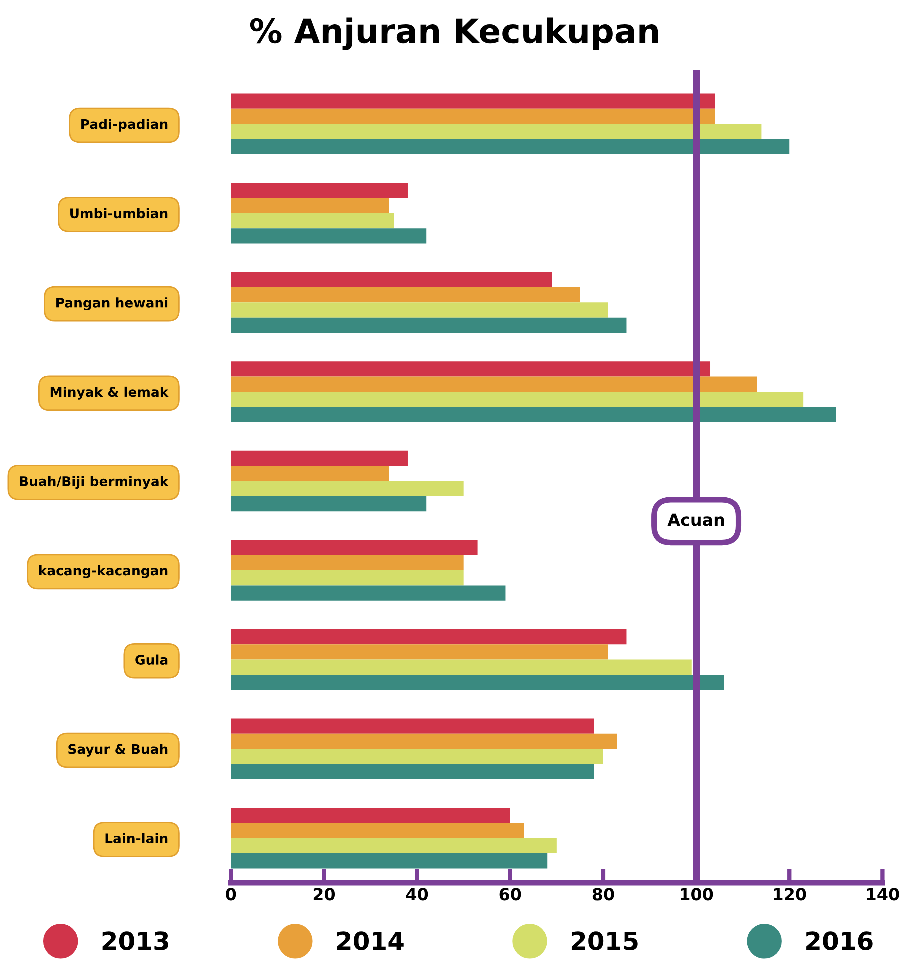 The image size is (910, 973). I want to click on y-tick-label: Minyak & lemak, so click(109, 393).